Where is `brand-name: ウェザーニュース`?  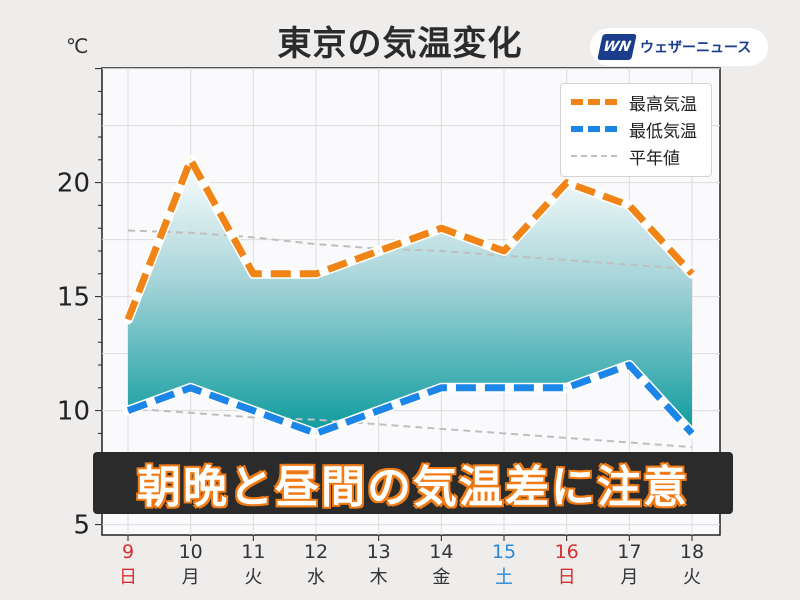
brand-name: ウェザーニュース is located at coordinates (696, 48).